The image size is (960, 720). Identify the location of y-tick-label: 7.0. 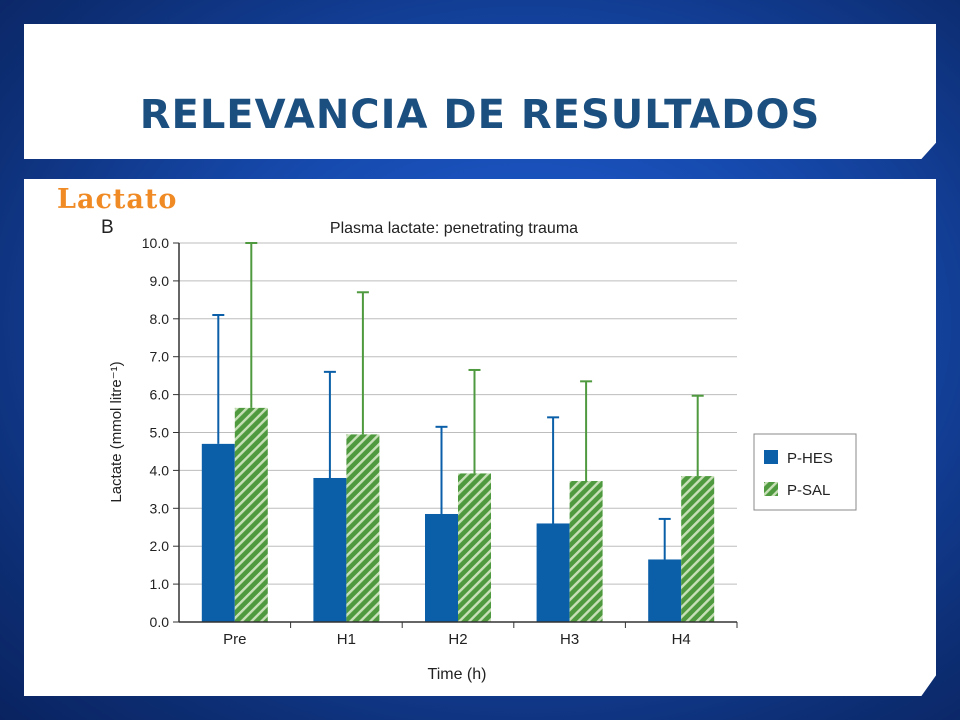
(160, 357).